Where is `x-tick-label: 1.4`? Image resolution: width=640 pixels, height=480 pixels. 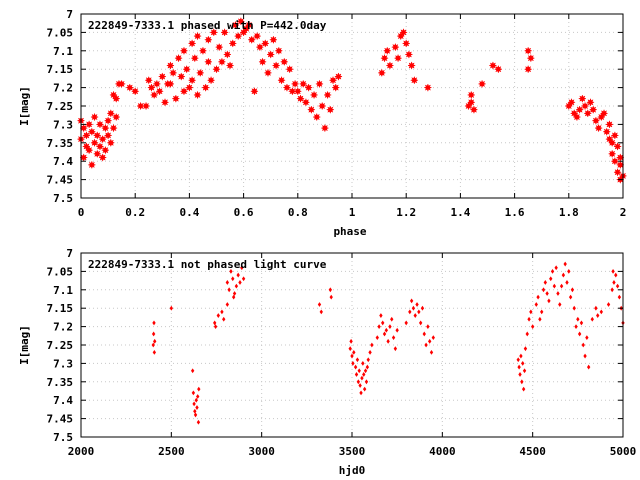 x-tick-label: 1.4 is located at coordinates (460, 212).